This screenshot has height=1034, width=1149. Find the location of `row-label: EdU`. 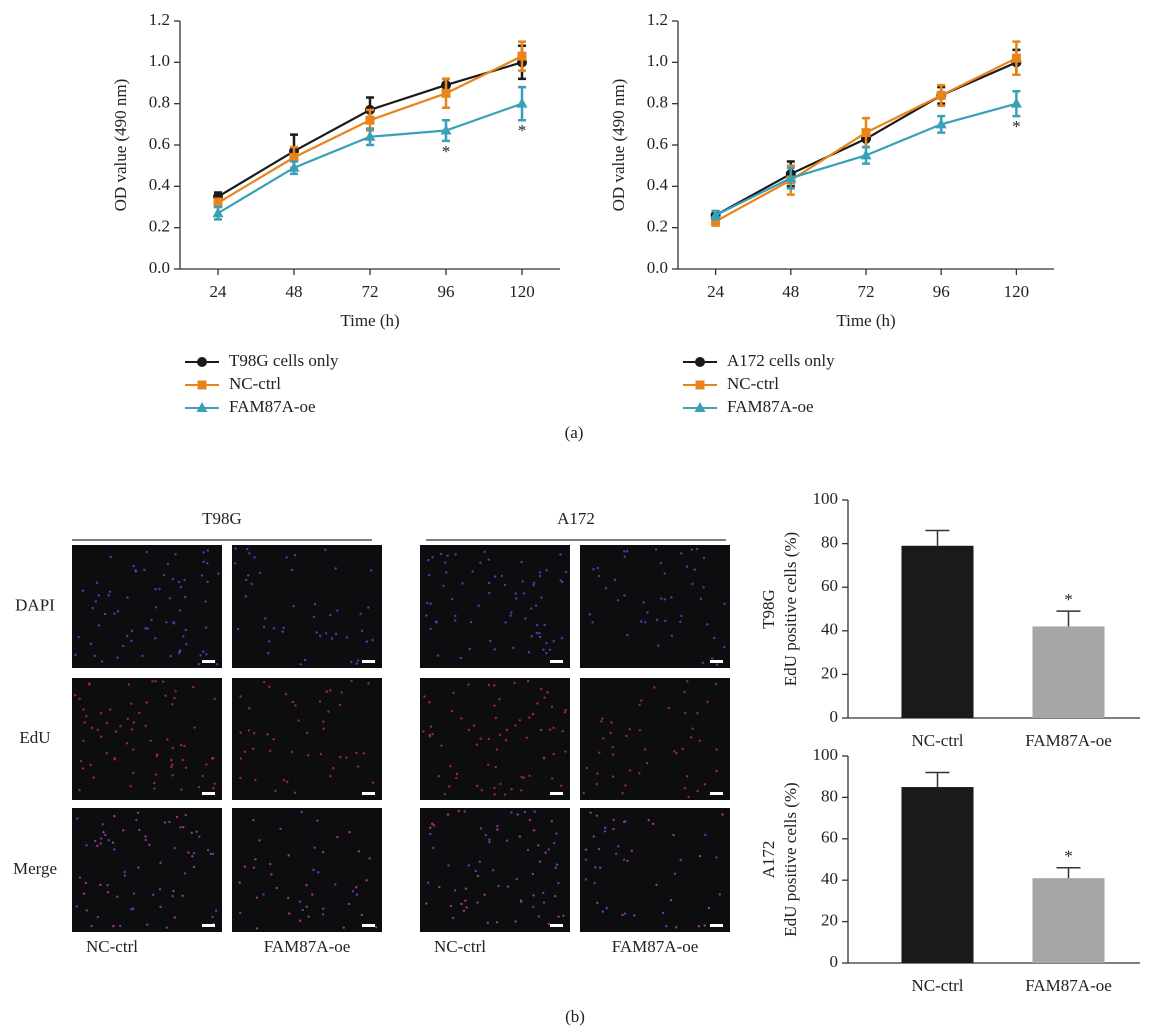

row-label: EdU is located at coordinates (34, 737).